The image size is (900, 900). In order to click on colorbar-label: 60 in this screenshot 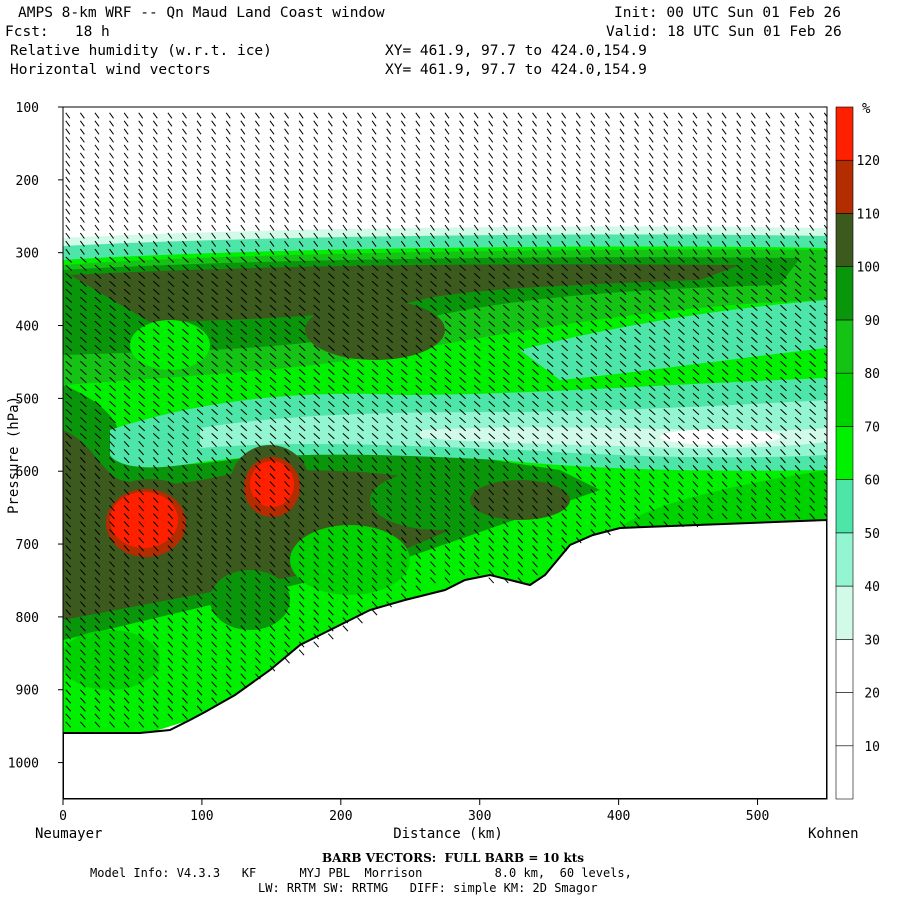, I will do `click(872, 481)`.